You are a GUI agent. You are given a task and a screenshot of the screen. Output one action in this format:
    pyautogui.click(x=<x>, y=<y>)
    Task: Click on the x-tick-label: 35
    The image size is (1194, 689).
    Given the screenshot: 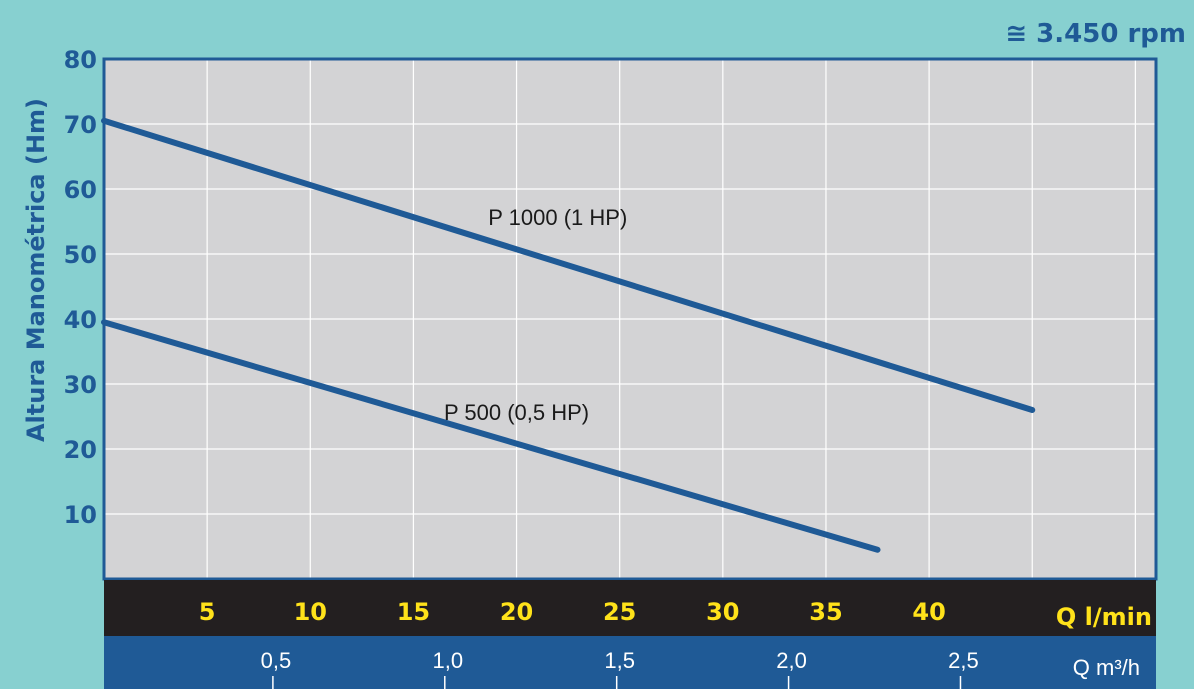 What is the action you would take?
    pyautogui.click(x=825, y=612)
    